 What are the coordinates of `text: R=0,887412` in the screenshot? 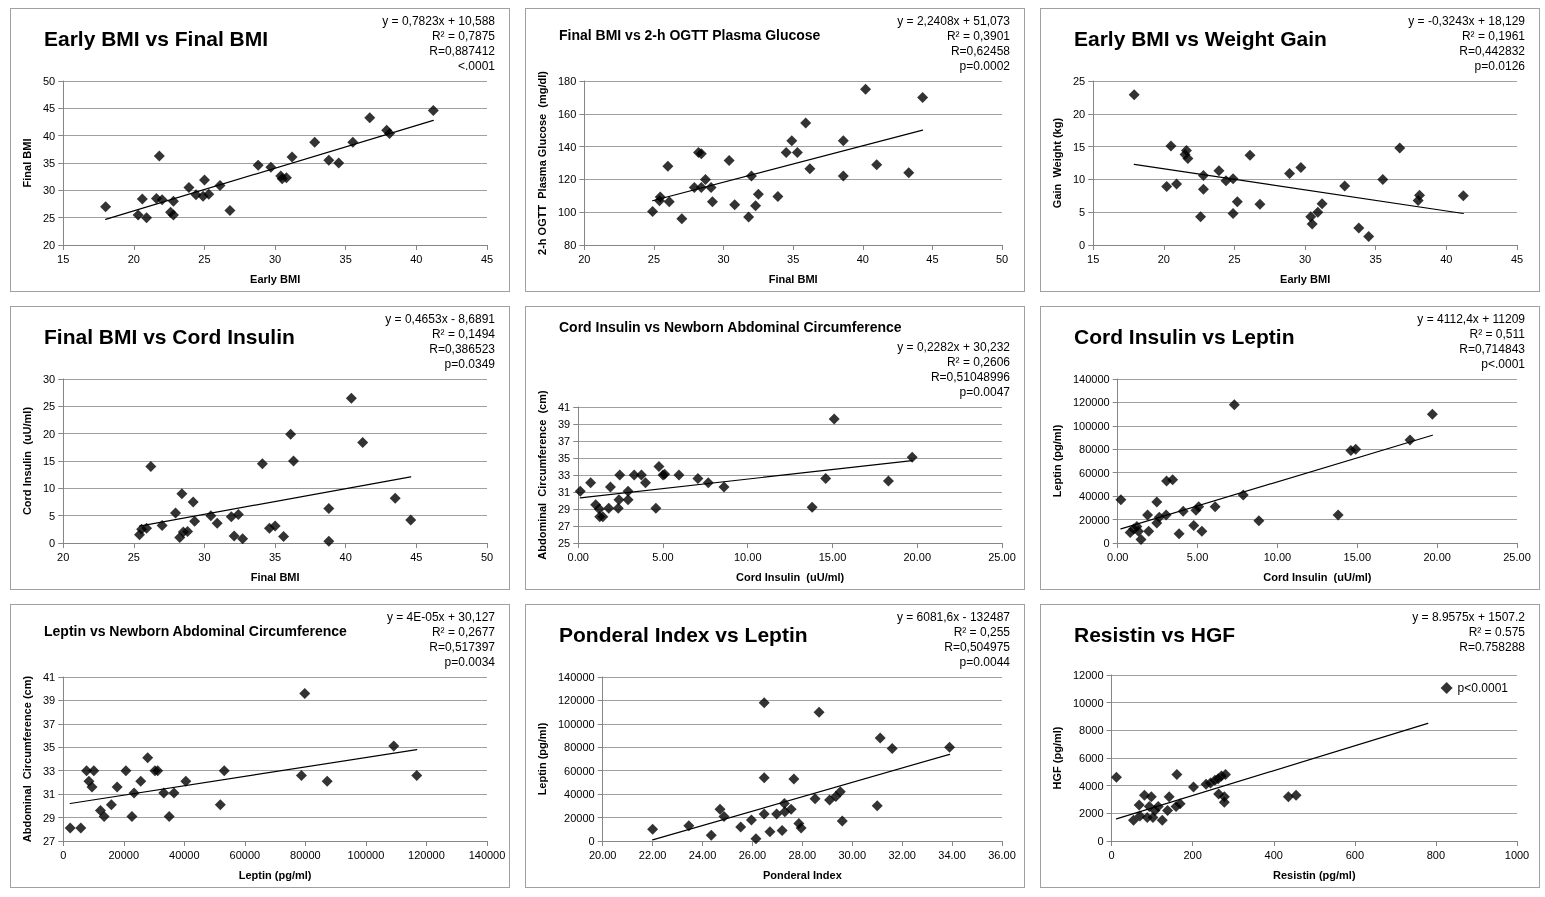 It's located at (462, 51).